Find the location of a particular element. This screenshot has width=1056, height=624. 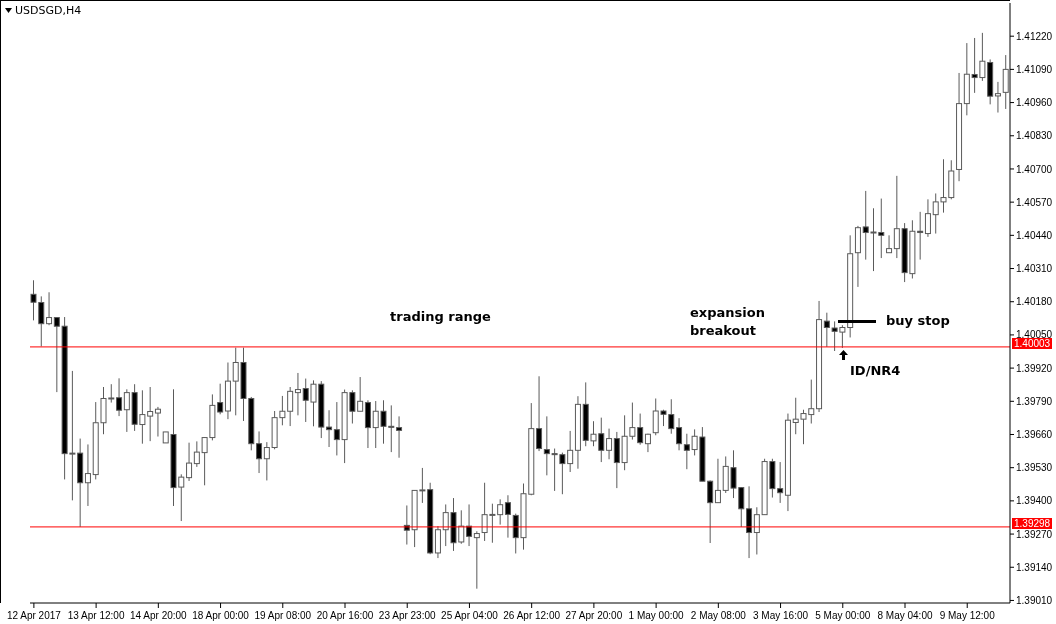

x-tick-label: 5 May 00:00 is located at coordinates (843, 615).